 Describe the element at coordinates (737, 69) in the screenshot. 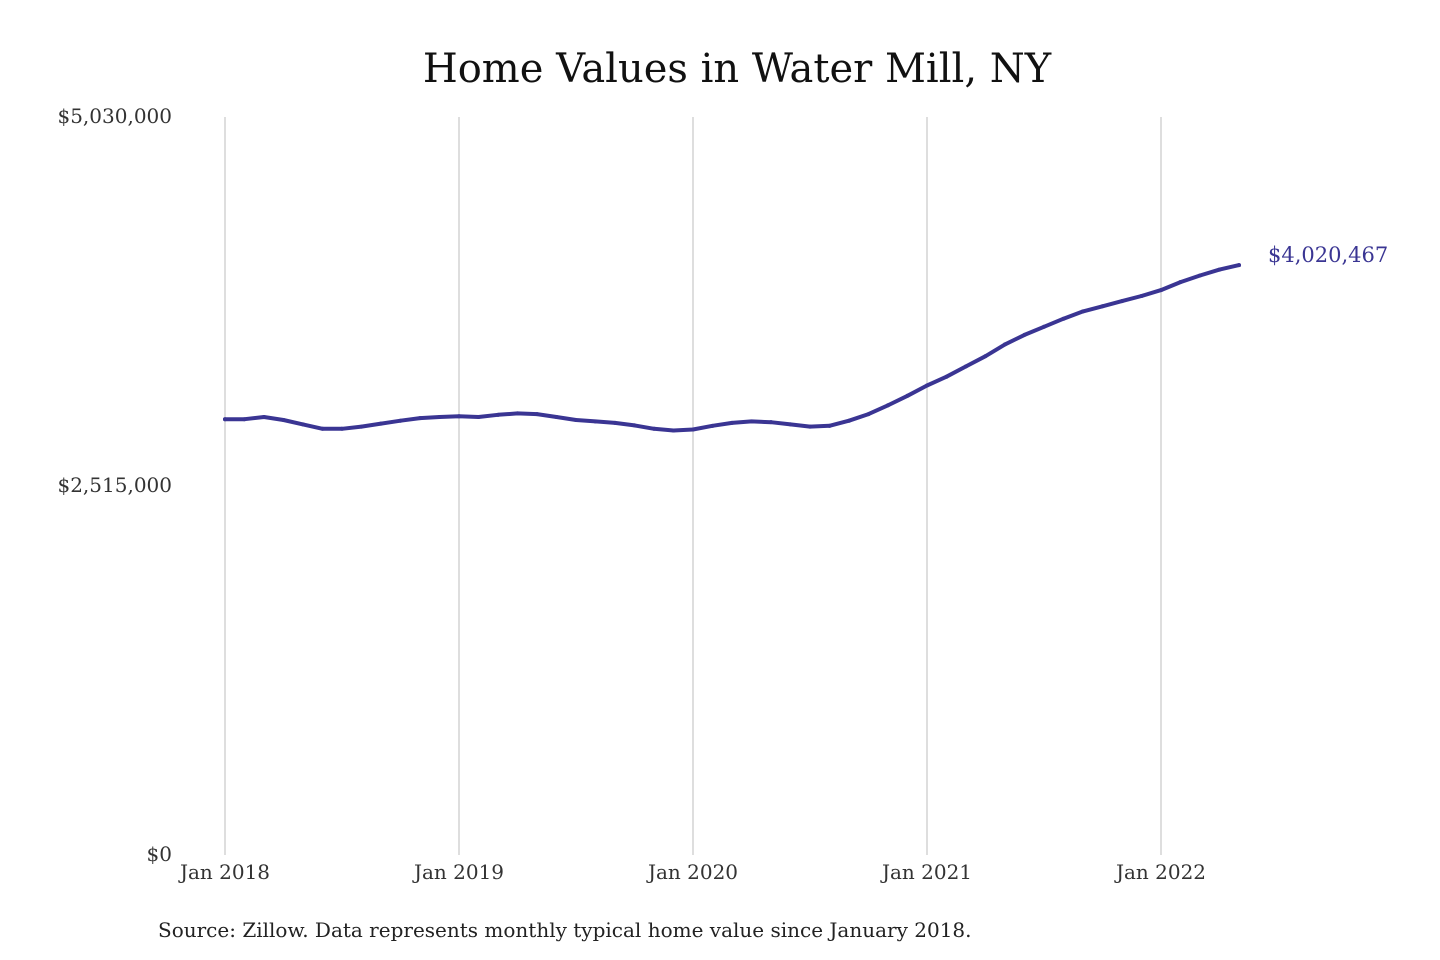

I see `chart-title: Home Values in Water Mill, NY` at that location.